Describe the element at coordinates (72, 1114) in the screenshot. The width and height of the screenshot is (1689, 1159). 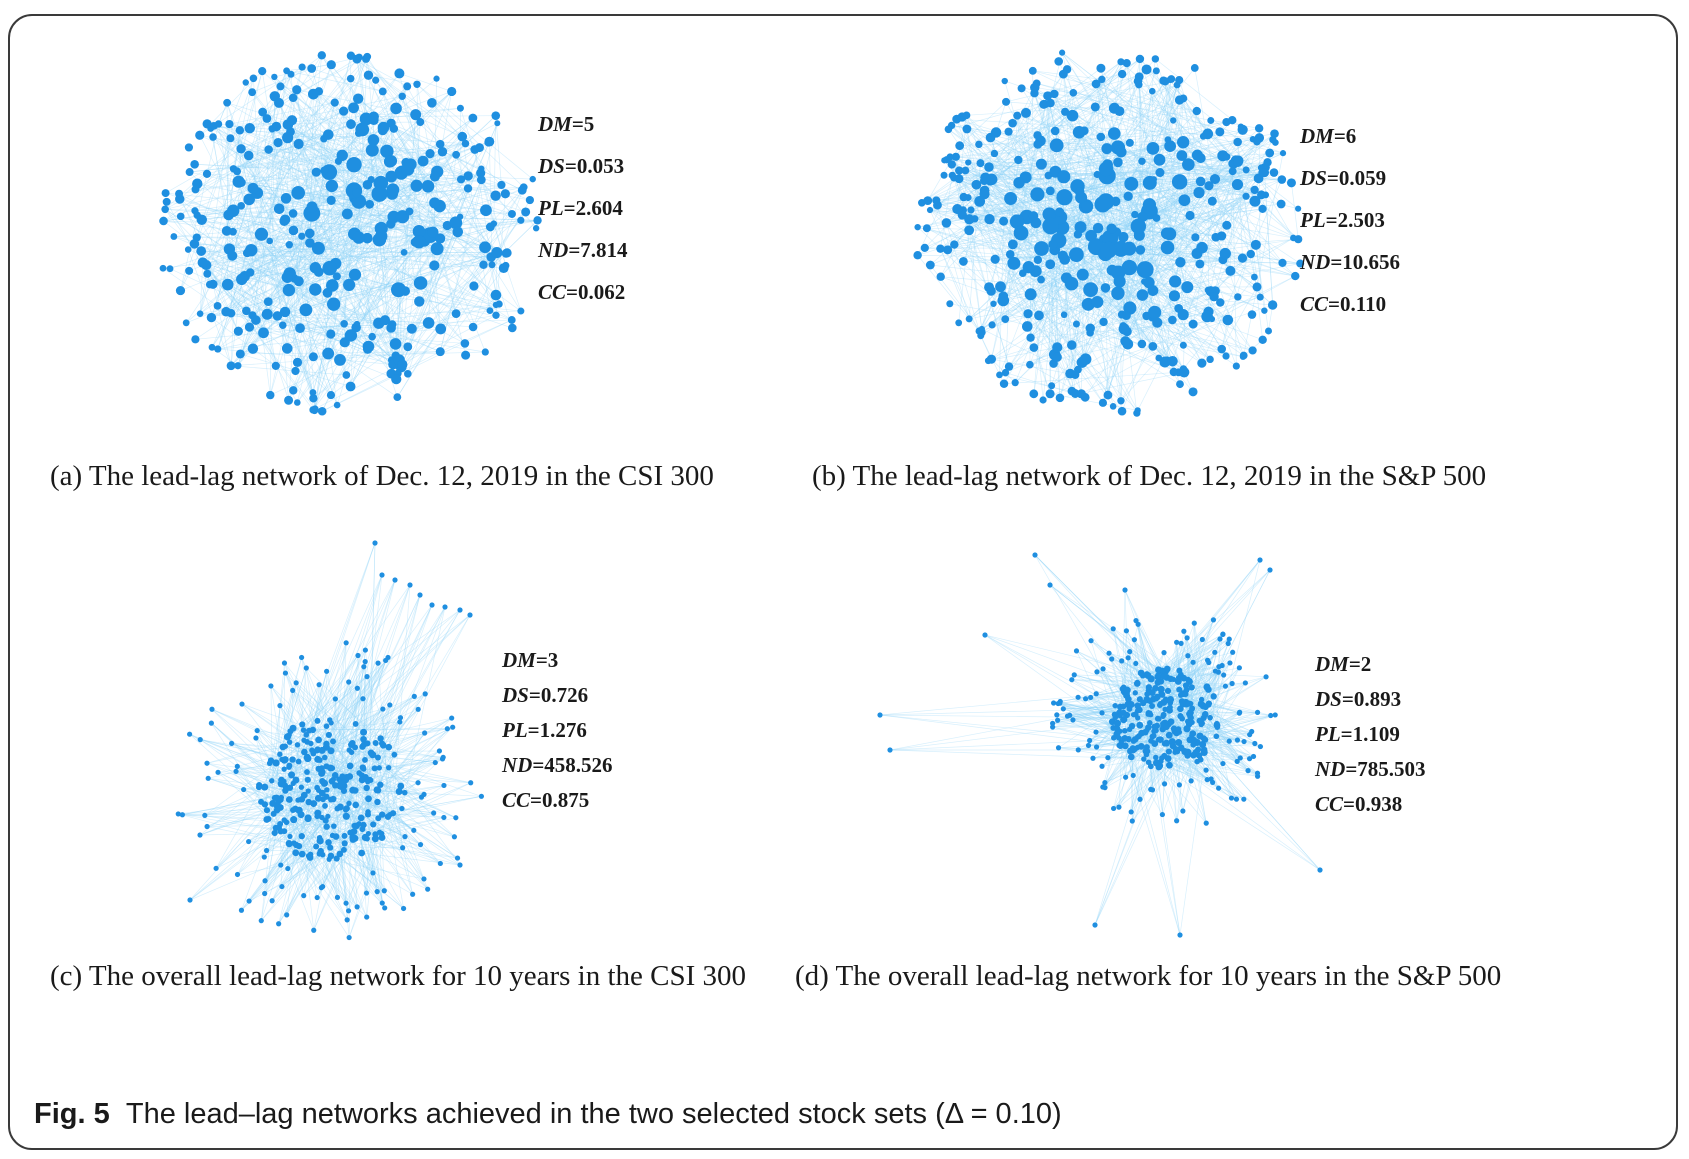
I see `figure-label: Fig. 5` at that location.